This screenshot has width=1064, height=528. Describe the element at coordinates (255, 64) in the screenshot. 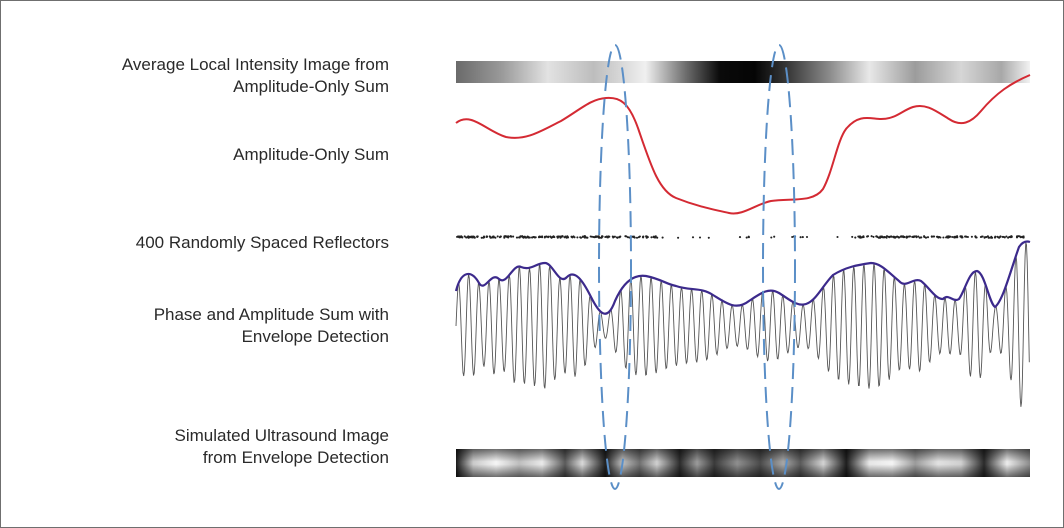

I see `label-average-intensity-line1: Average Local Intensity Image from` at that location.